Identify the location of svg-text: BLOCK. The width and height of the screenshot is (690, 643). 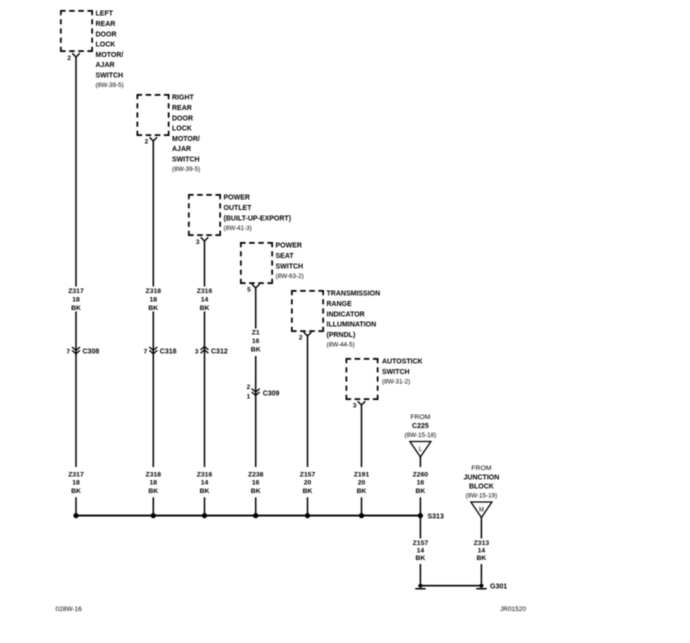
(481, 487).